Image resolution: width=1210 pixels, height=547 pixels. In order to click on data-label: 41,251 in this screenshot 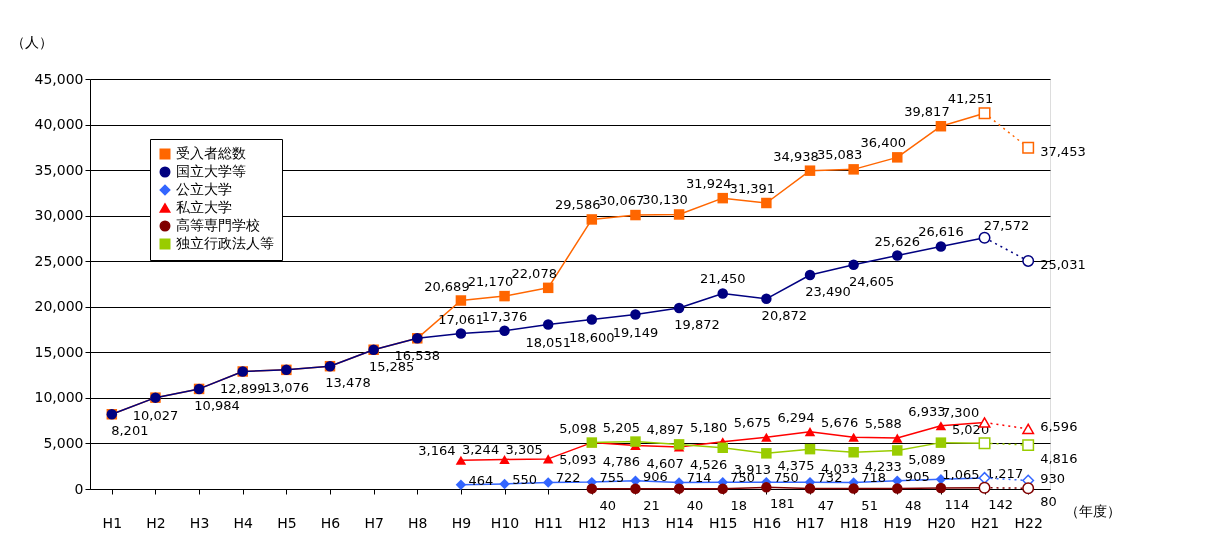, I will do `click(970, 99)`.